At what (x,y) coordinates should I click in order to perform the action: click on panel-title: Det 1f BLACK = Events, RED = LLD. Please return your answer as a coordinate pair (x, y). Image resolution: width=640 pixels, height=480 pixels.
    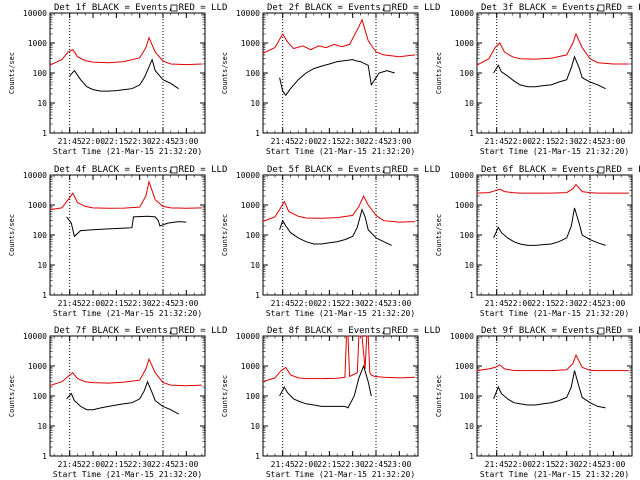
    Looking at the image, I should click on (140, 8).